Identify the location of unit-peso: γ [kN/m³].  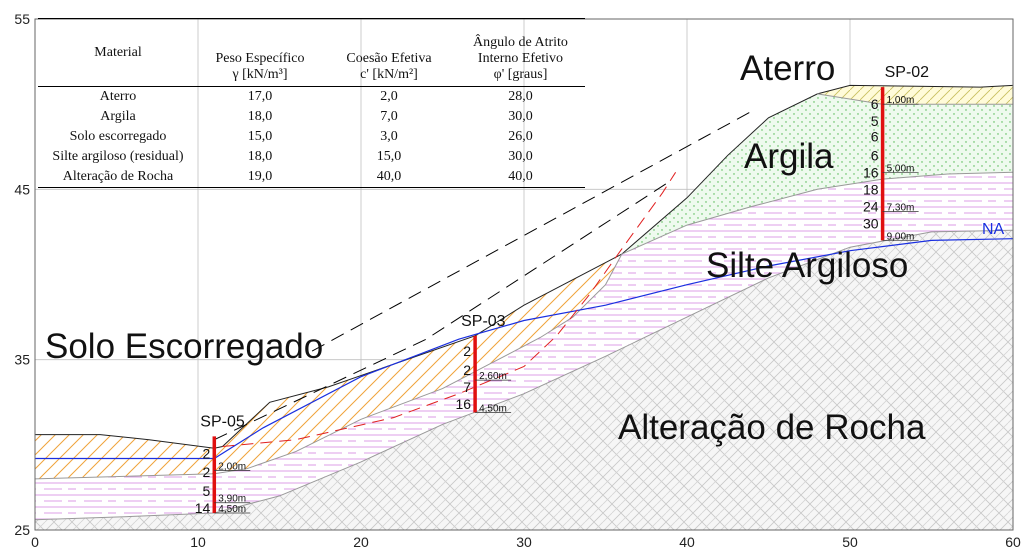
(260, 74).